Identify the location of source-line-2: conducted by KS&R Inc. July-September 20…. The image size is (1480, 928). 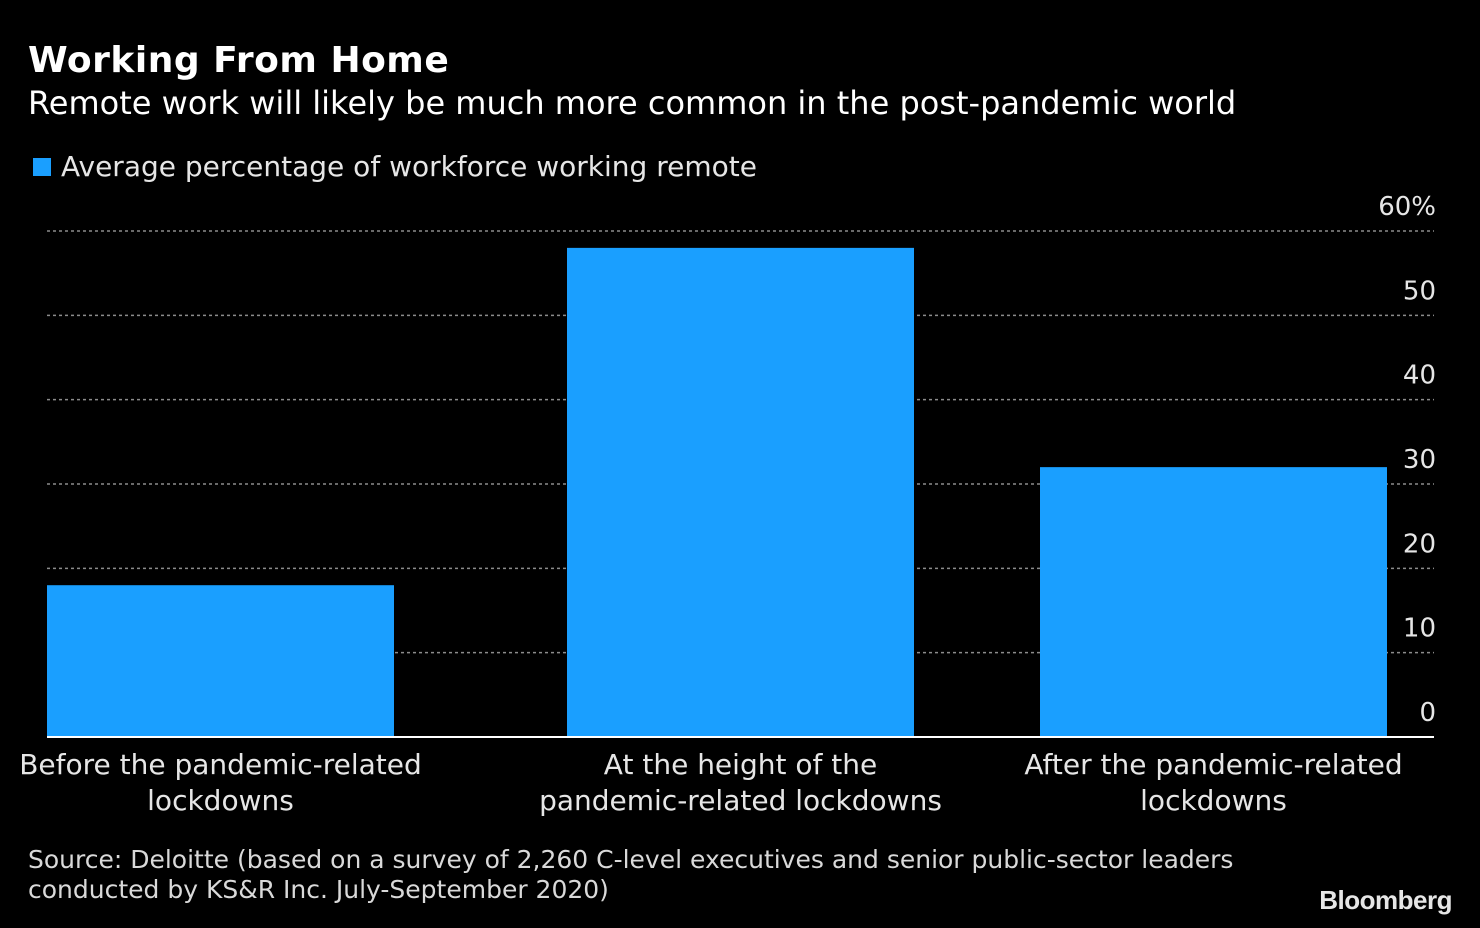
(318, 889).